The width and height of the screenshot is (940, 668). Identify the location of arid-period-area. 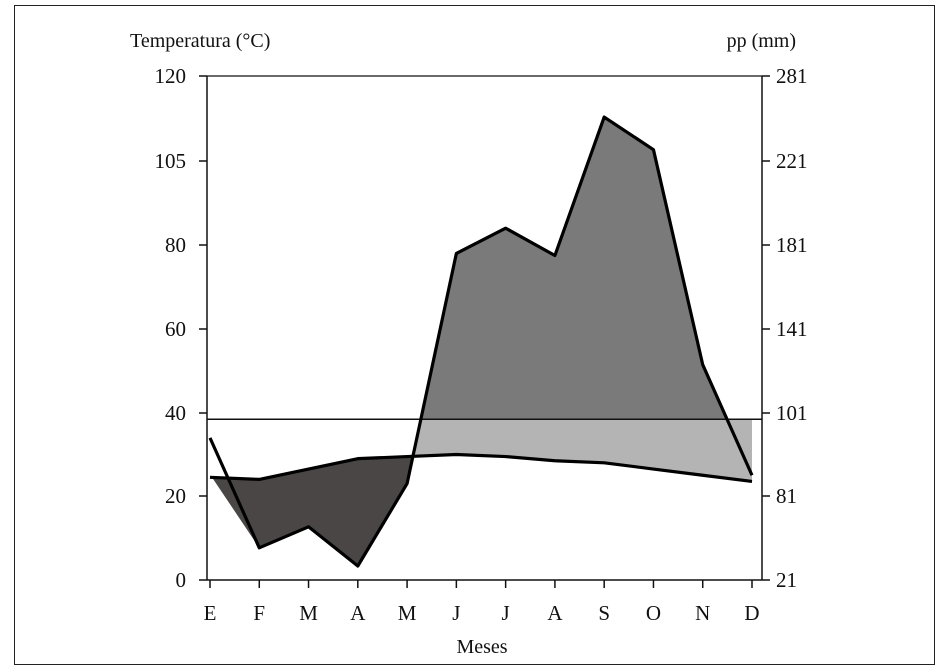
(313, 511).